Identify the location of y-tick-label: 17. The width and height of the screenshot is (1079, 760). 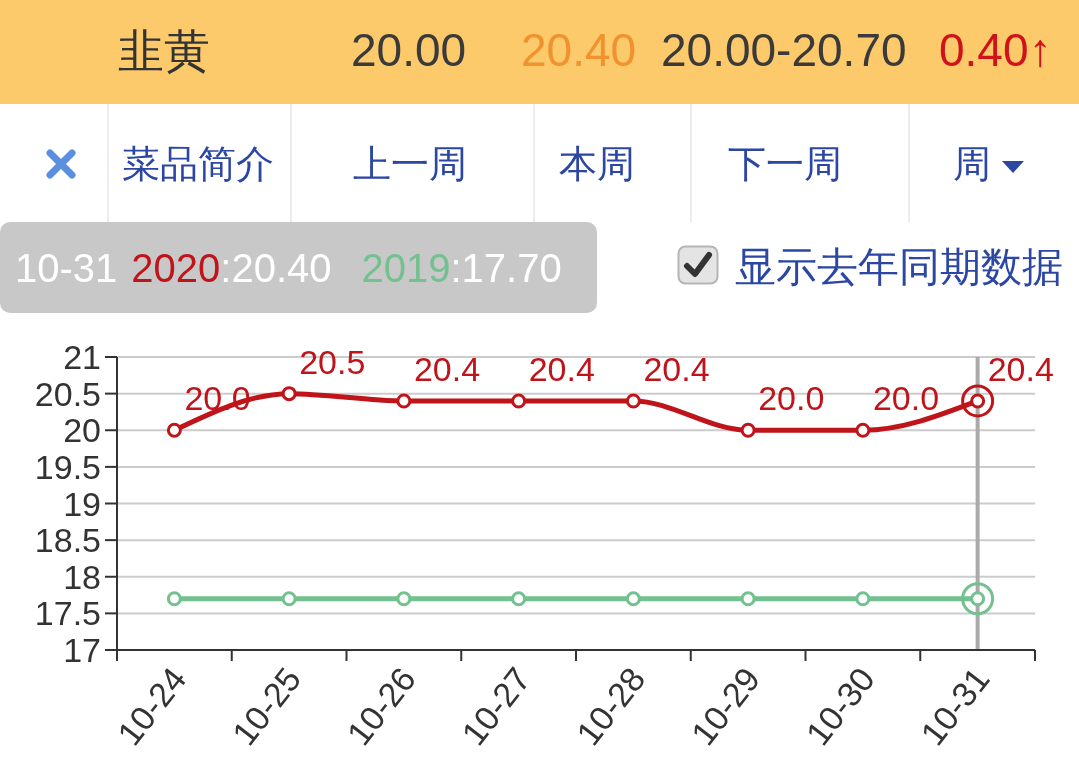
(82, 650).